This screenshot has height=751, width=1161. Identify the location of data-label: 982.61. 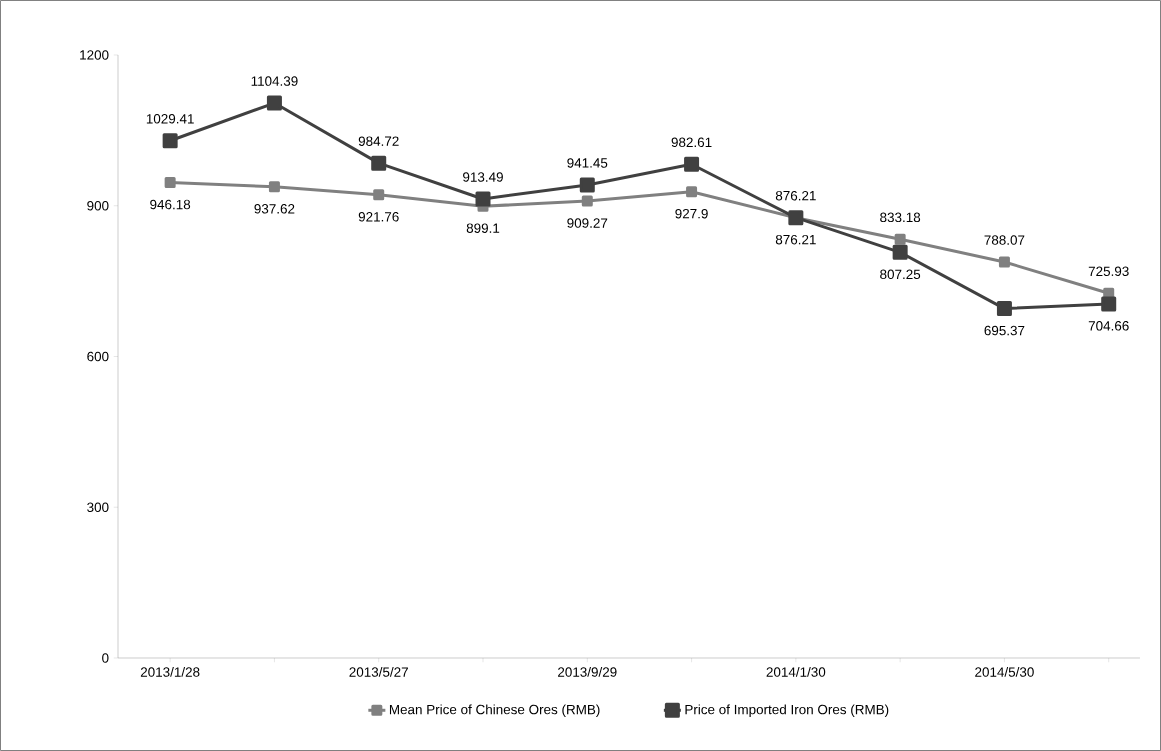
(691, 142).